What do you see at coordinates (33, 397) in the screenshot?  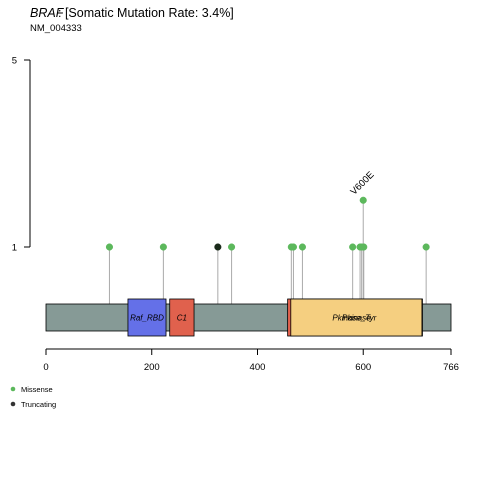 I see `legend: Missense Truncating` at bounding box center [33, 397].